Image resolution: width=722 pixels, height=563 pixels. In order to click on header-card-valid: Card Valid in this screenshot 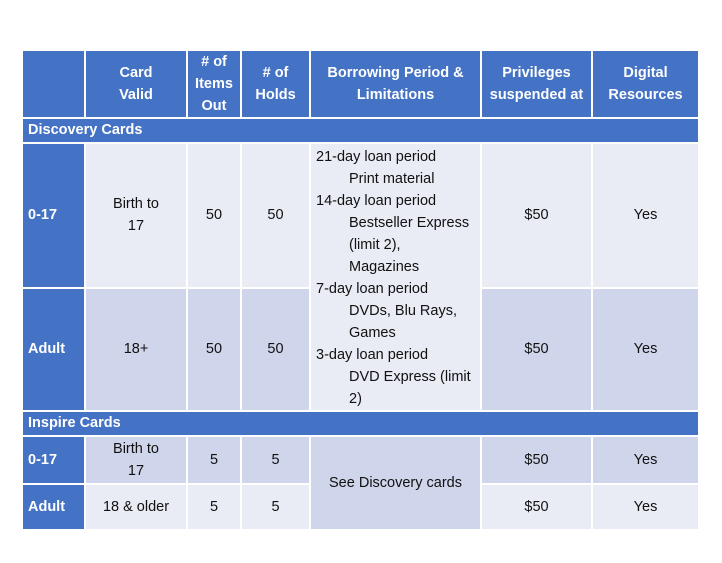, I will do `click(136, 84)`.